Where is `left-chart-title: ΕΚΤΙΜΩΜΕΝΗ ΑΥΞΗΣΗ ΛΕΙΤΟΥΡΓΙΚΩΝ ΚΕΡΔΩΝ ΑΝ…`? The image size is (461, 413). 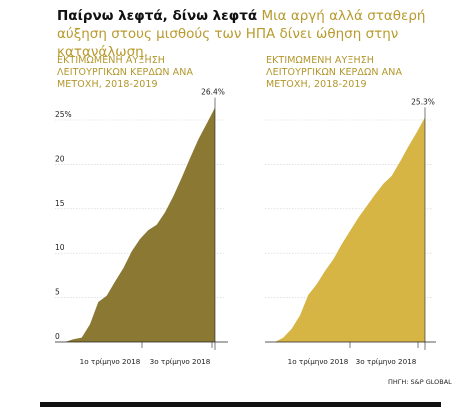 left-chart-title: ΕΚΤΙΜΩΜΕΝΗ ΑΥΞΗΣΗ ΛΕΙΤΟΥΡΓΙΚΩΝ ΚΕΡΔΩΝ ΑΝ… is located at coordinates (125, 72).